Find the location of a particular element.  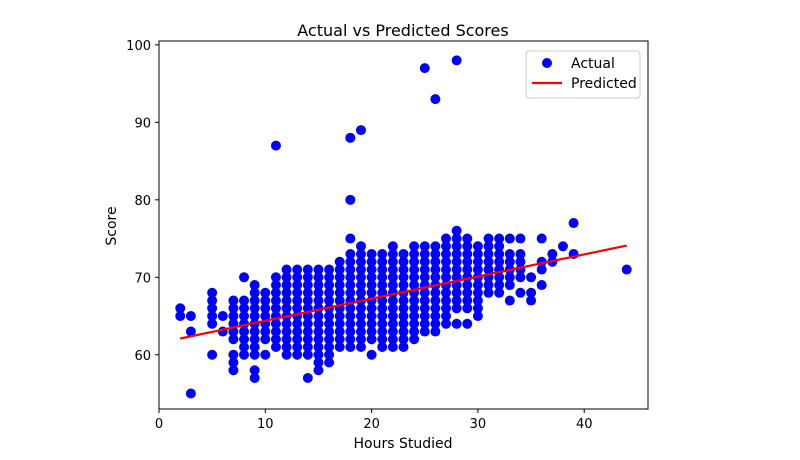

y-axis-ticks: 60 70 80 90 100 is located at coordinates (142, 201).